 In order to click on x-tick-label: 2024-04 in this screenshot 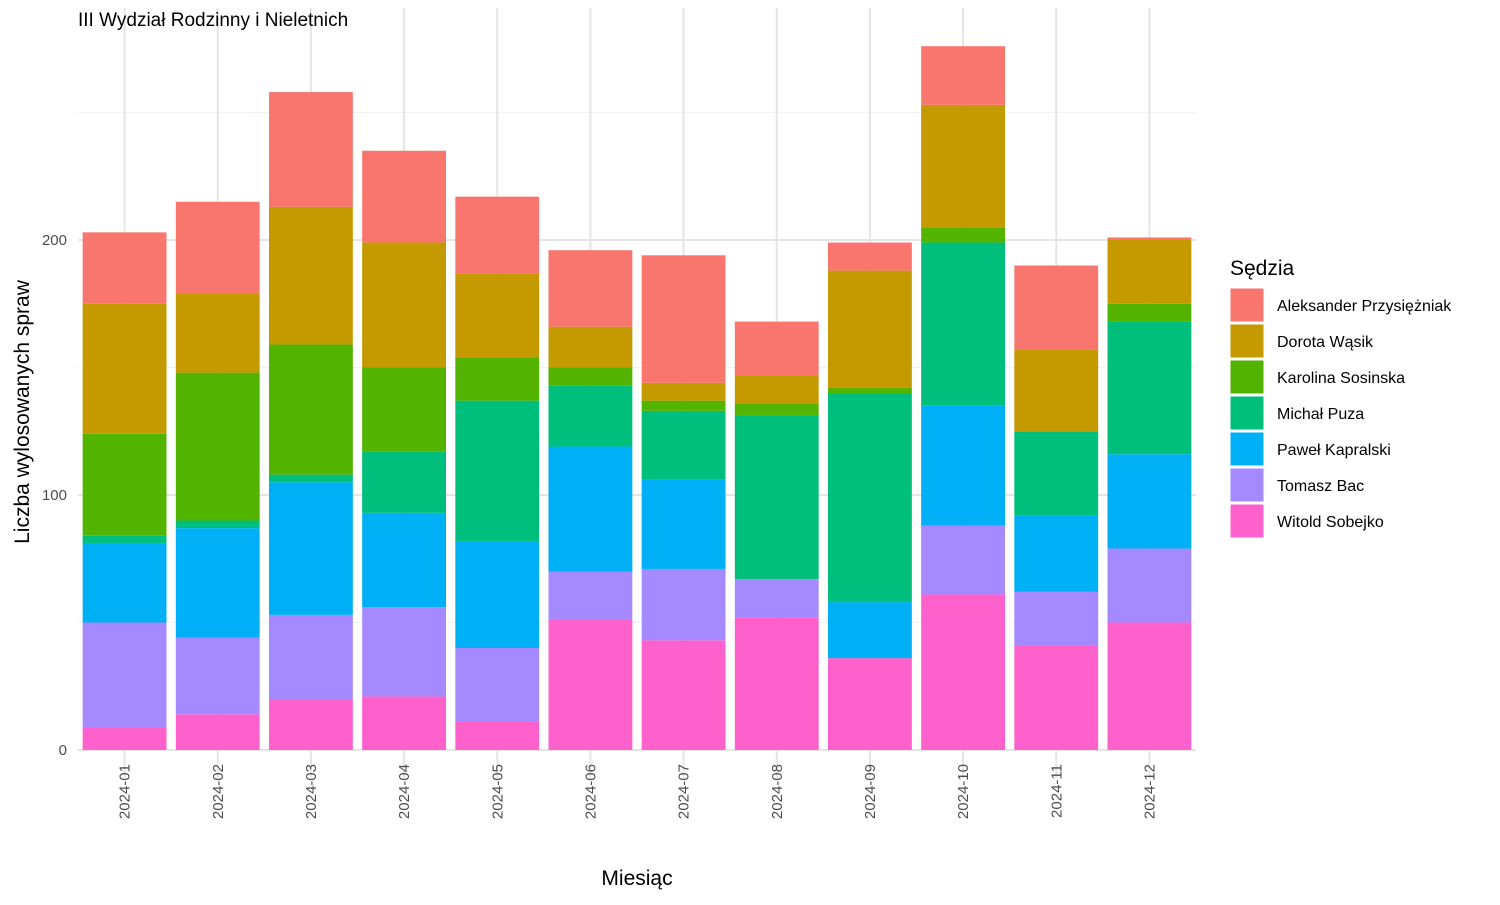, I will do `click(404, 791)`.